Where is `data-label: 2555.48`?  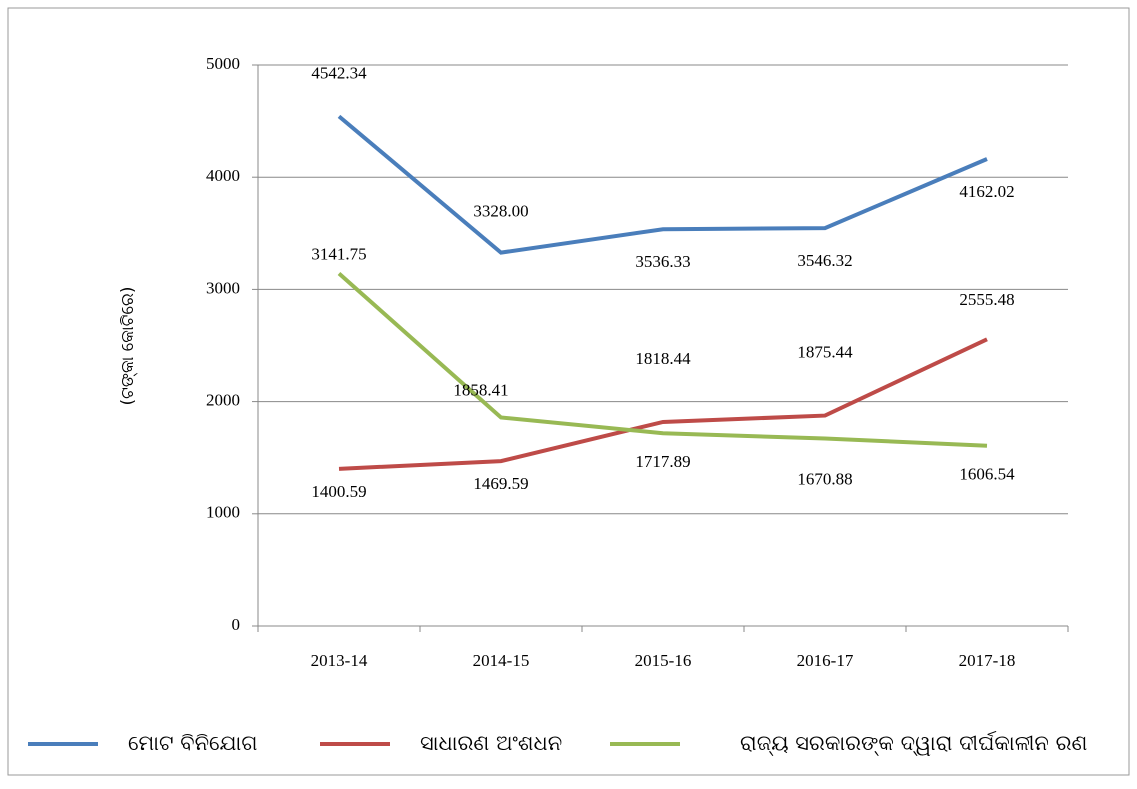
data-label: 2555.48 is located at coordinates (986, 299).